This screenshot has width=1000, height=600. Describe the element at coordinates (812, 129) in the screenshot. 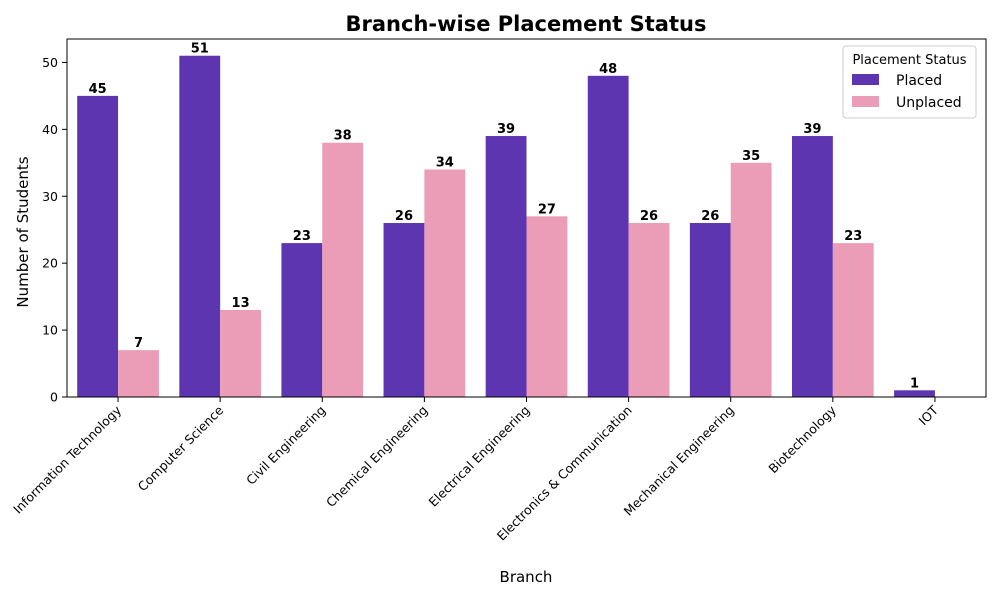

I see `data-label-placed-7: 39` at that location.